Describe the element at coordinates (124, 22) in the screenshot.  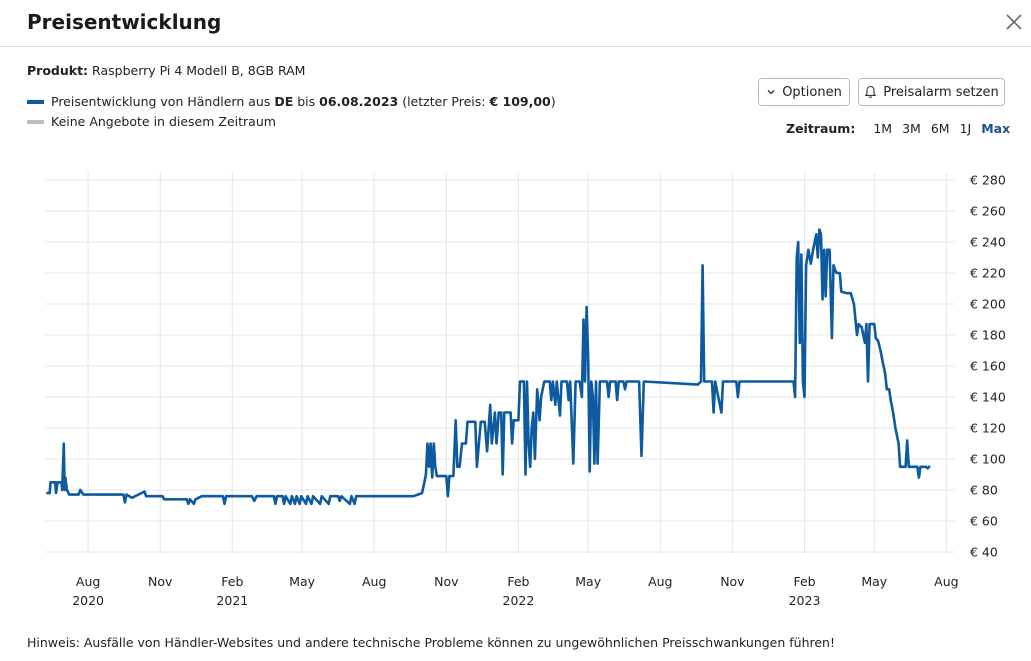
I see `dialog-title: Preisentwicklung` at that location.